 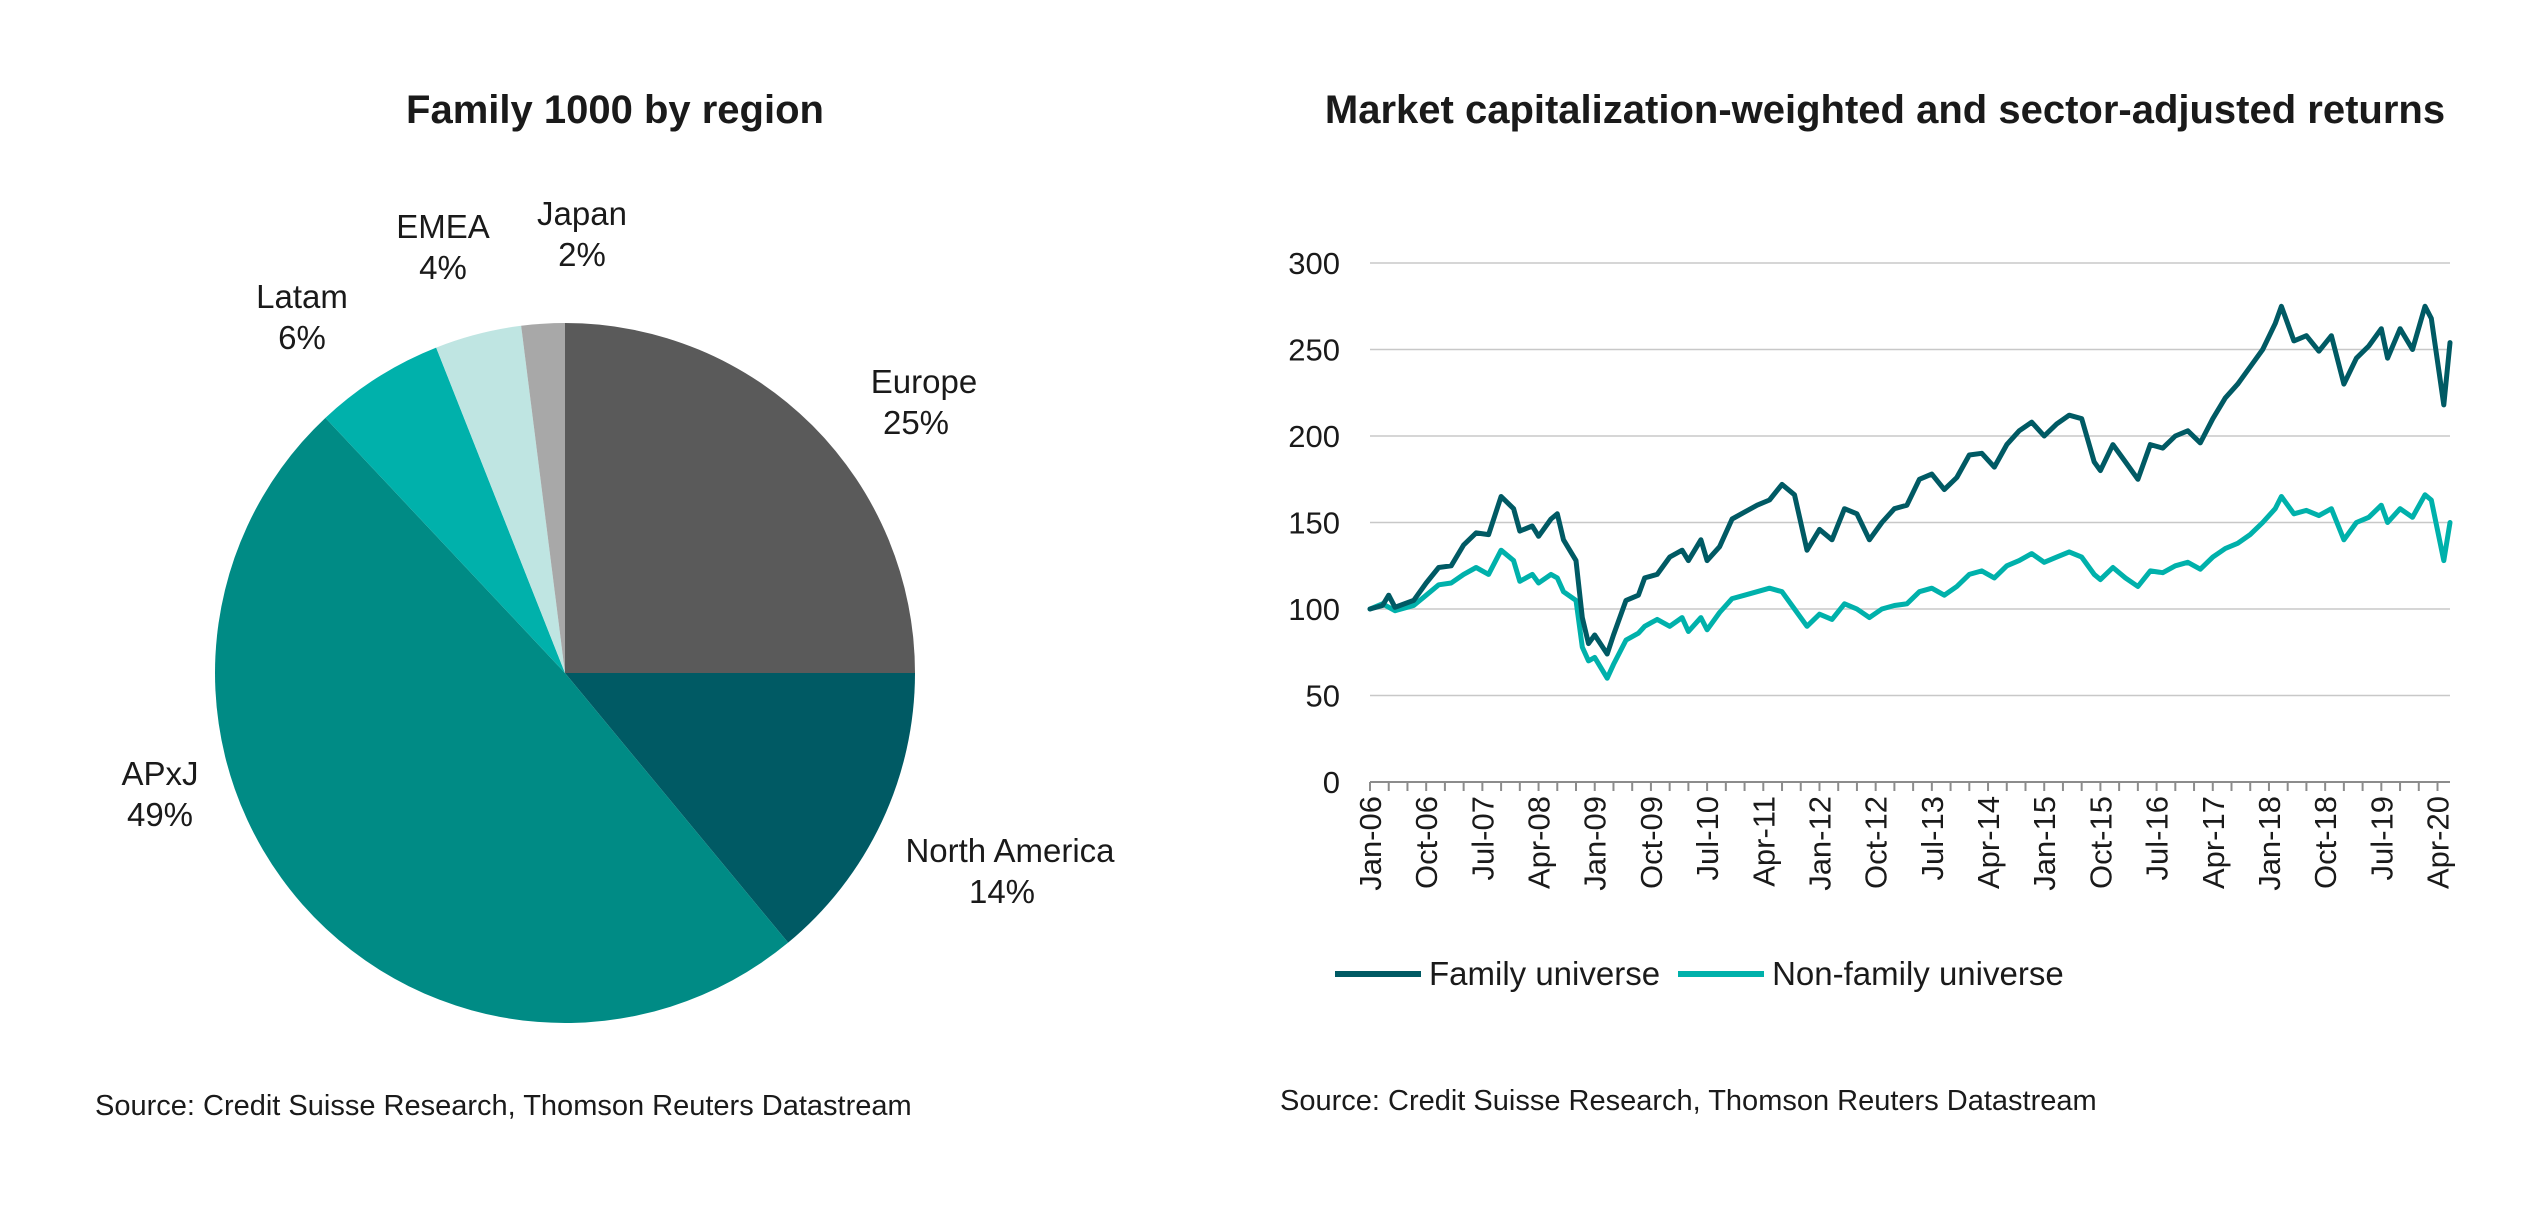 What do you see at coordinates (1910, 586) in the screenshot?
I see `series-line-non-family-universe` at bounding box center [1910, 586].